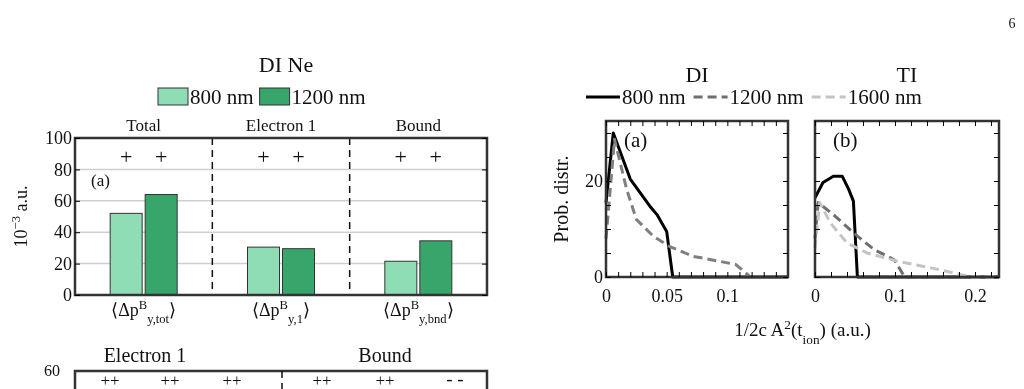 This screenshot has width=1024, height=389. Describe the element at coordinates (975, 295) in the screenshot. I see `x-tick-label: 0.2` at that location.